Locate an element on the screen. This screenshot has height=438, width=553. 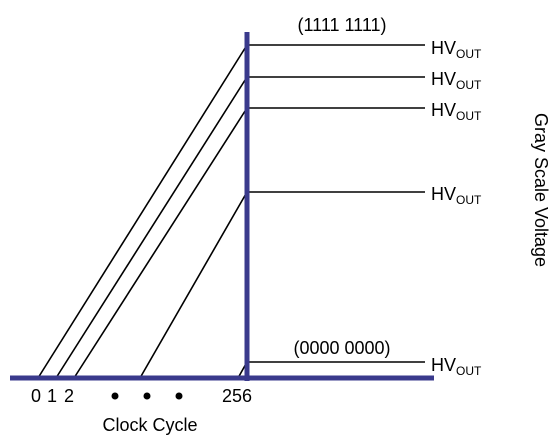
code-label: (0000 0000) is located at coordinates (341, 348).